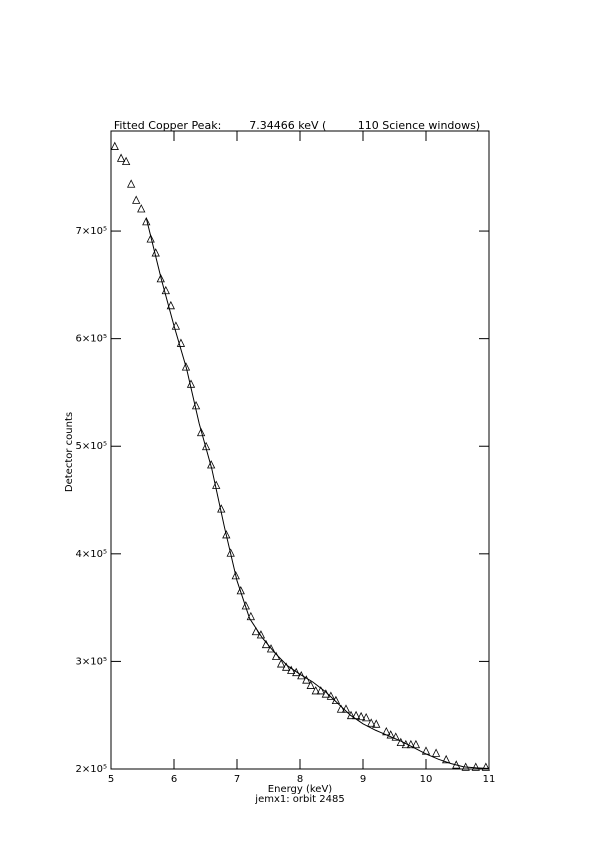 This screenshot has height=842, width=595. What do you see at coordinates (174, 779) in the screenshot?
I see `x-tick-label: 6` at bounding box center [174, 779].